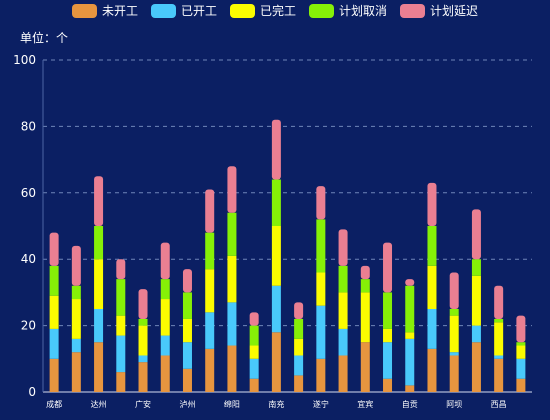 This screenshot has width=550, height=420. I want to click on legend-item: 计划延迟, so click(439, 11).